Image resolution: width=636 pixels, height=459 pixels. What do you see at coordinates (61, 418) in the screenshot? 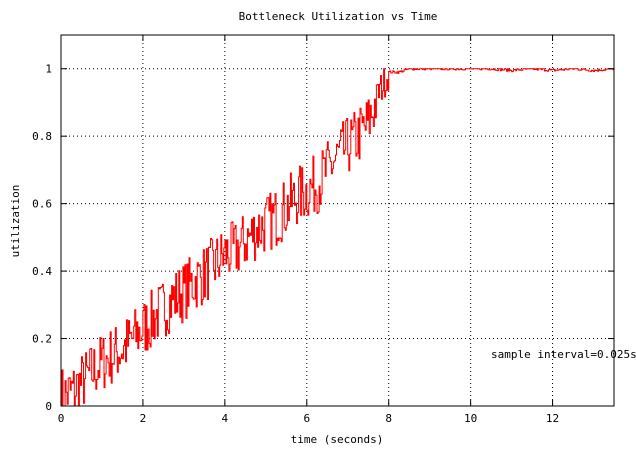
I see `x-tick-label: 0` at bounding box center [61, 418].